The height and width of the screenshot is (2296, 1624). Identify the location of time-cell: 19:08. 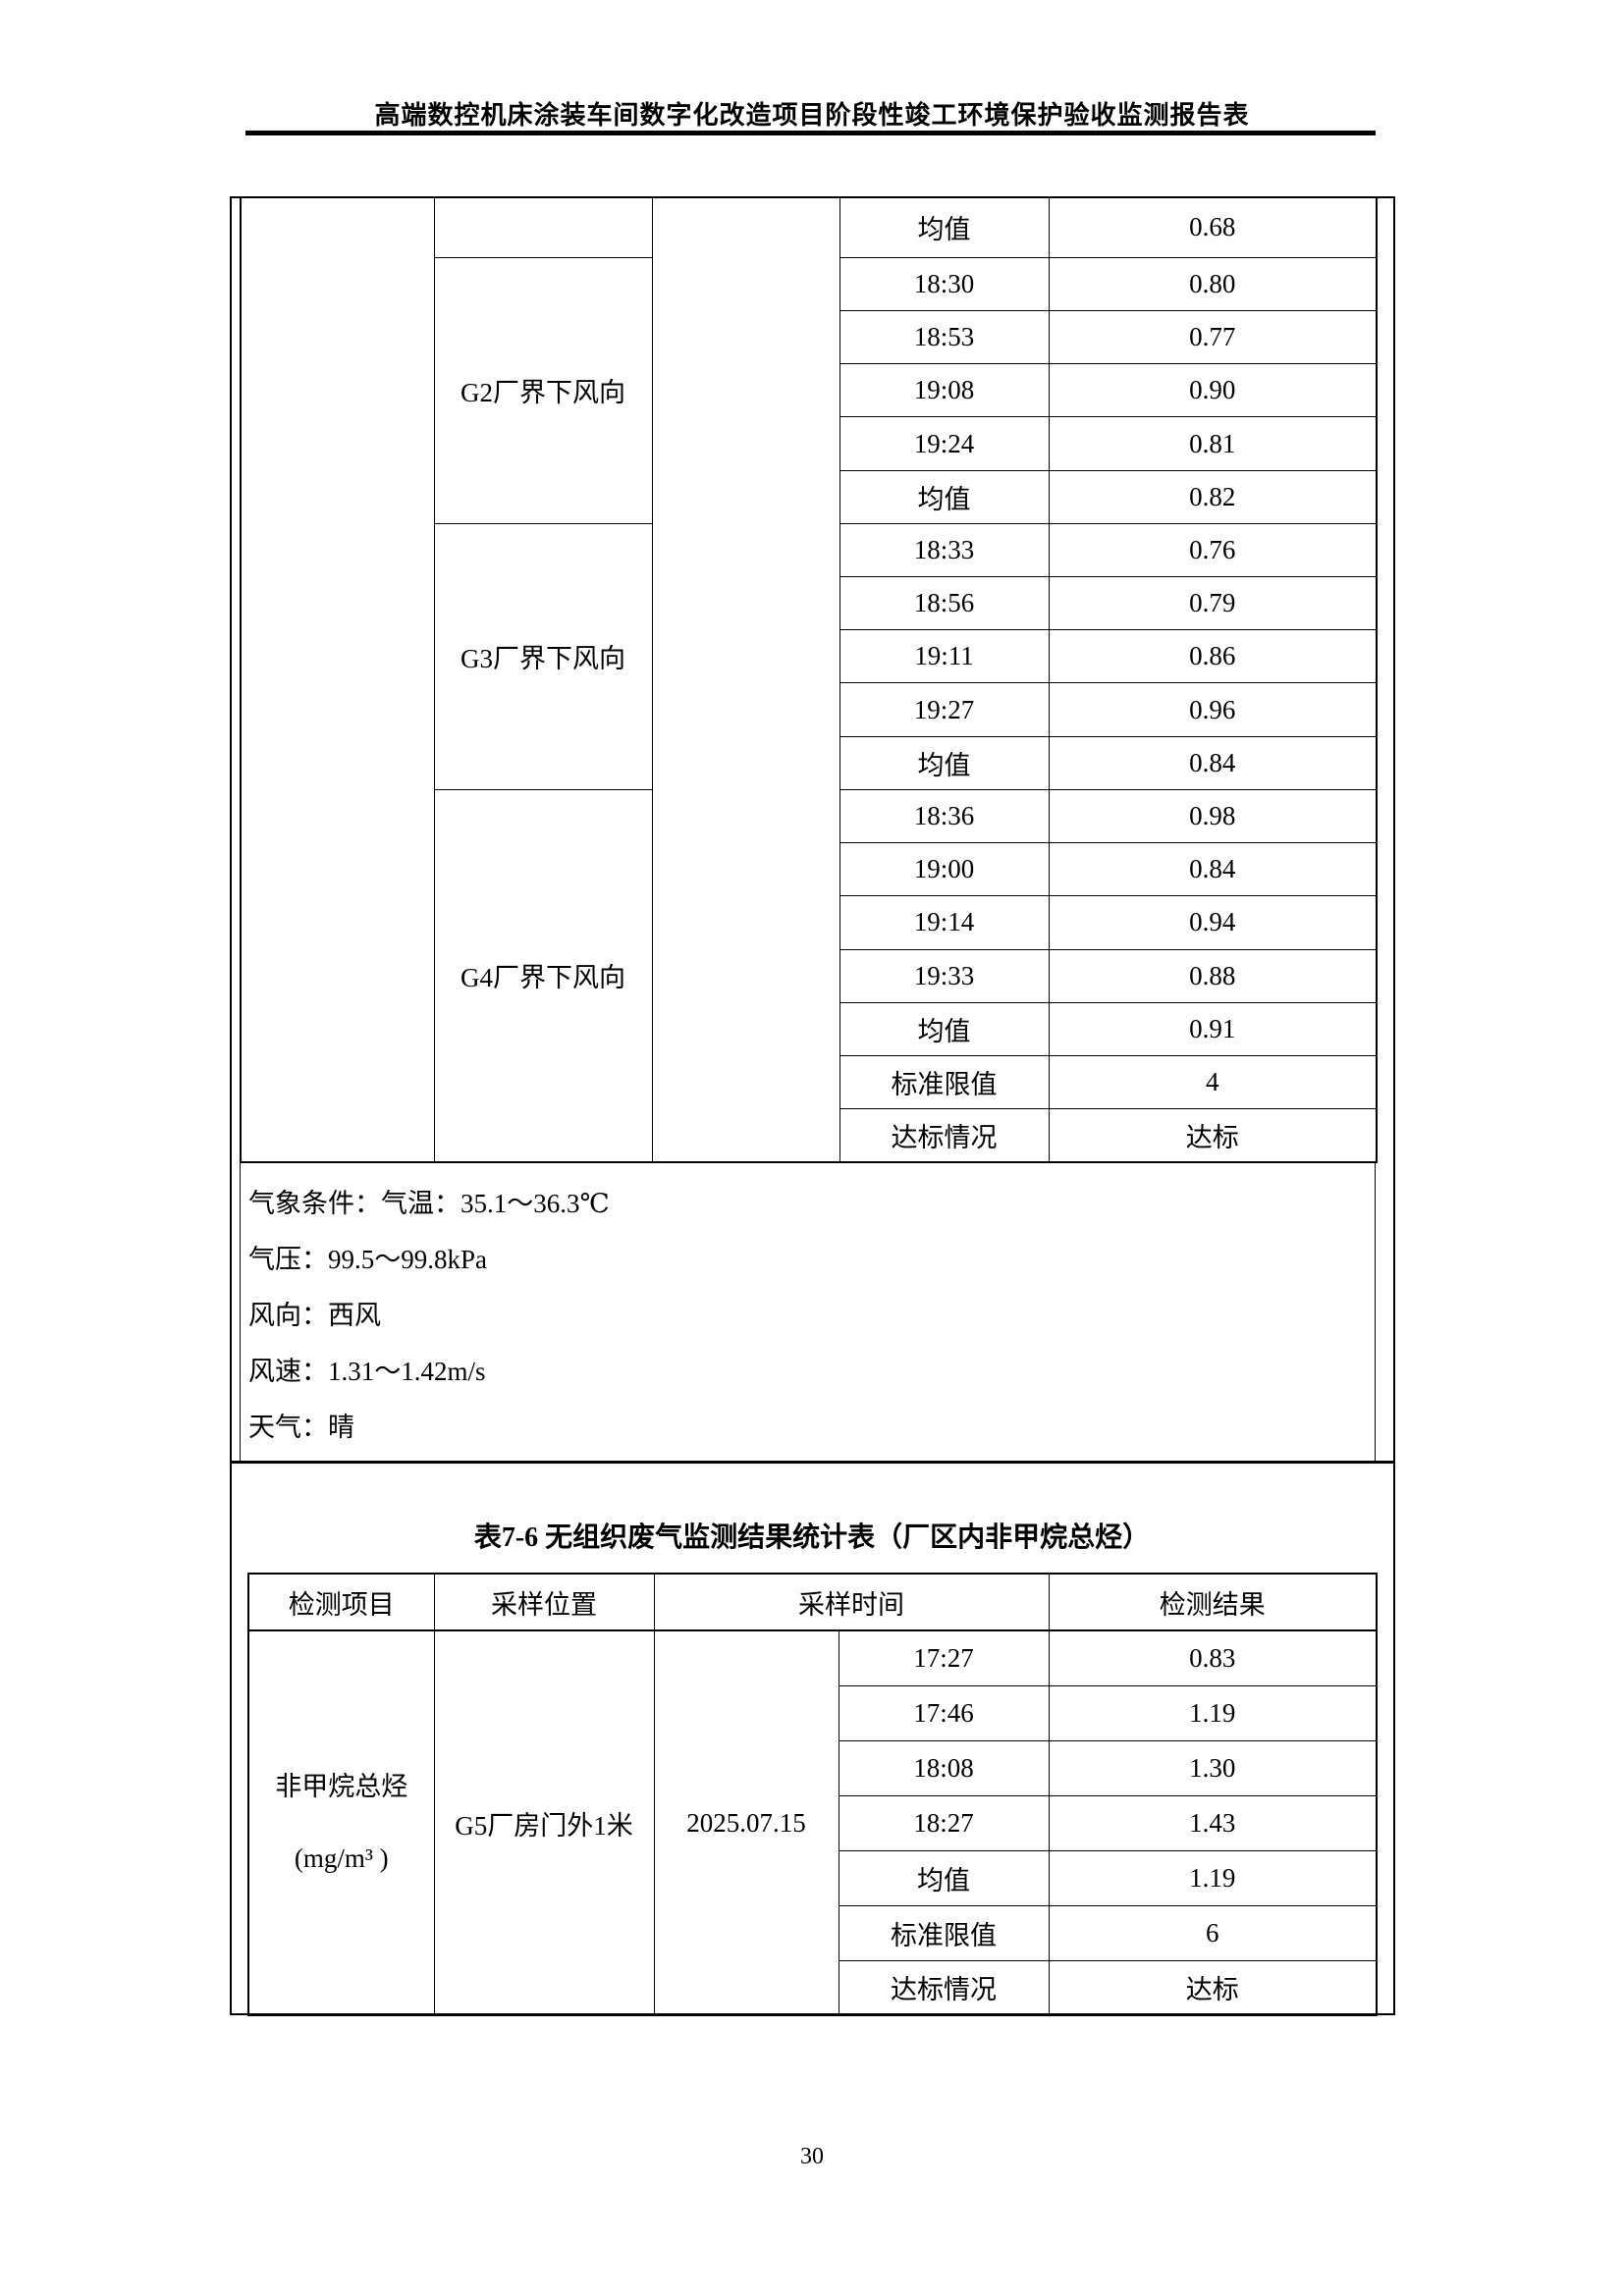
(944, 390).